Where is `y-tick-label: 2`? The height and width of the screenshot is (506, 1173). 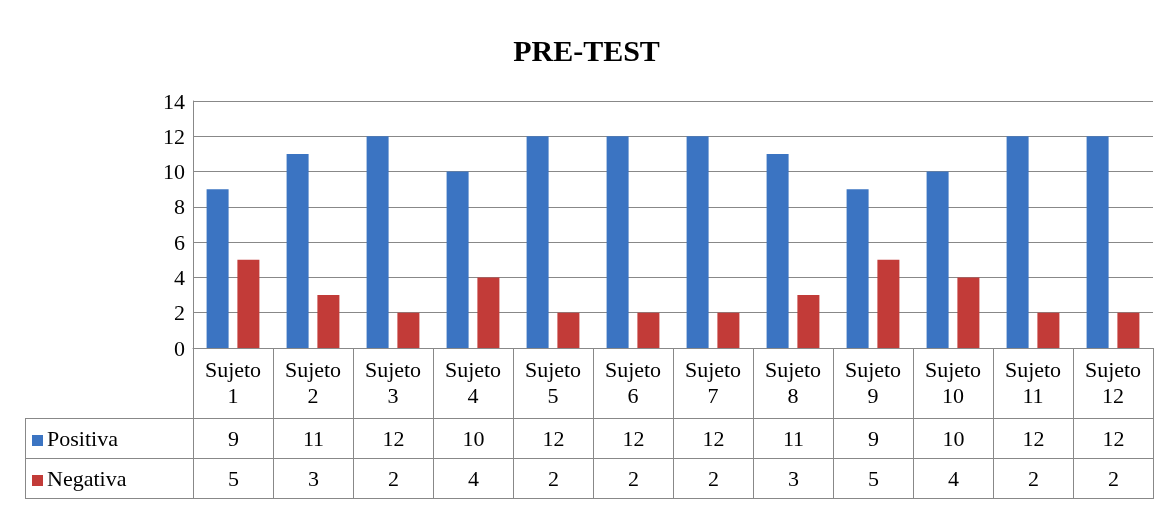 y-tick-label: 2 is located at coordinates (179, 313).